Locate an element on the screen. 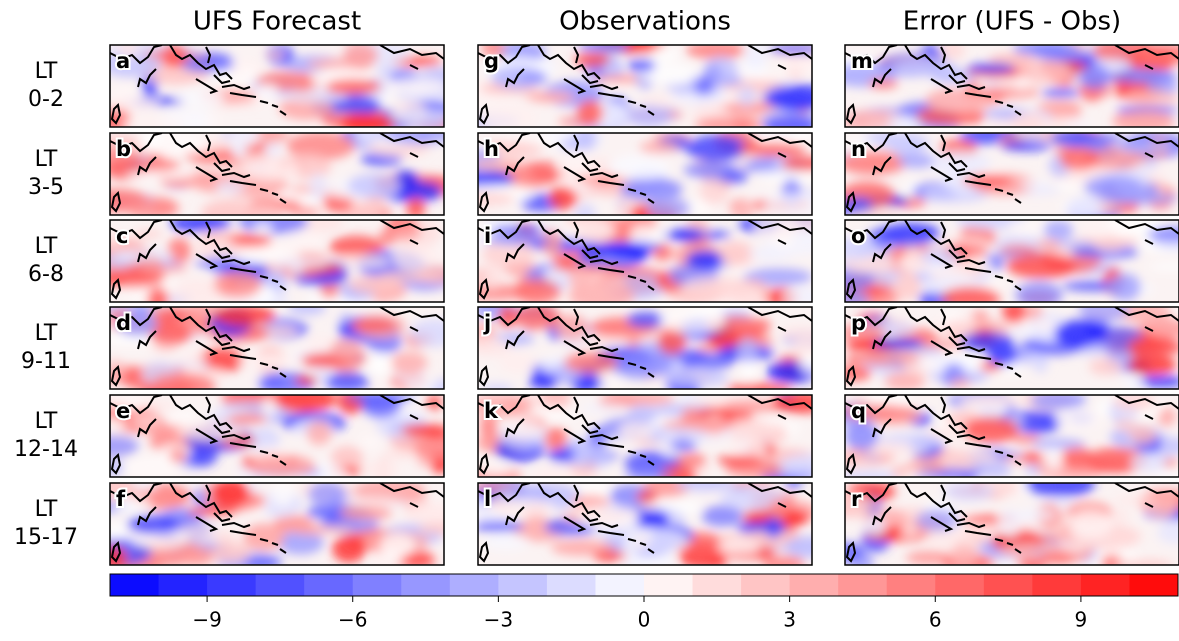  map-panel: d is located at coordinates (277, 348).